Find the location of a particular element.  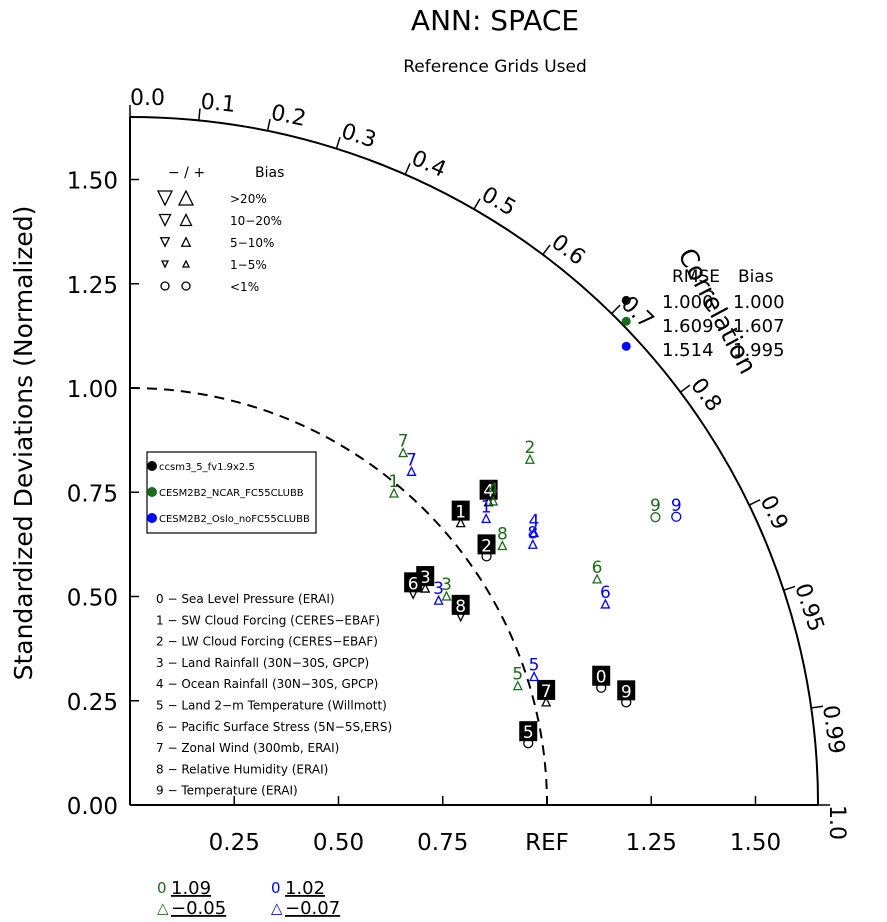

rmse-header: RMSE is located at coordinates (696, 277).